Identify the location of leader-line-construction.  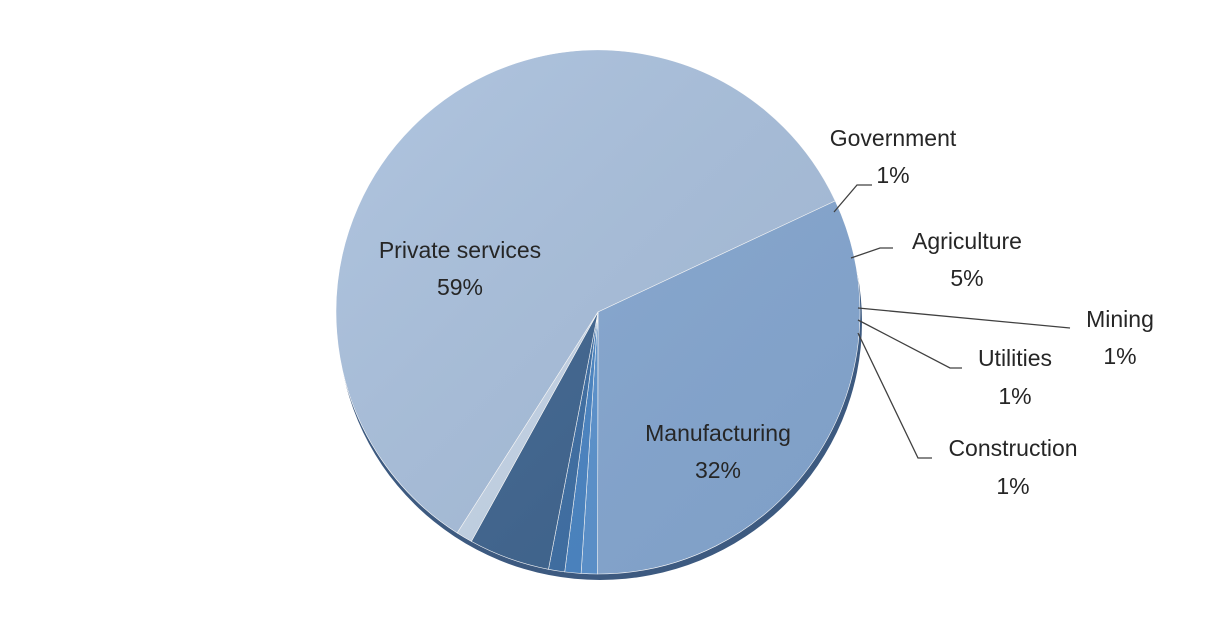
(894, 395).